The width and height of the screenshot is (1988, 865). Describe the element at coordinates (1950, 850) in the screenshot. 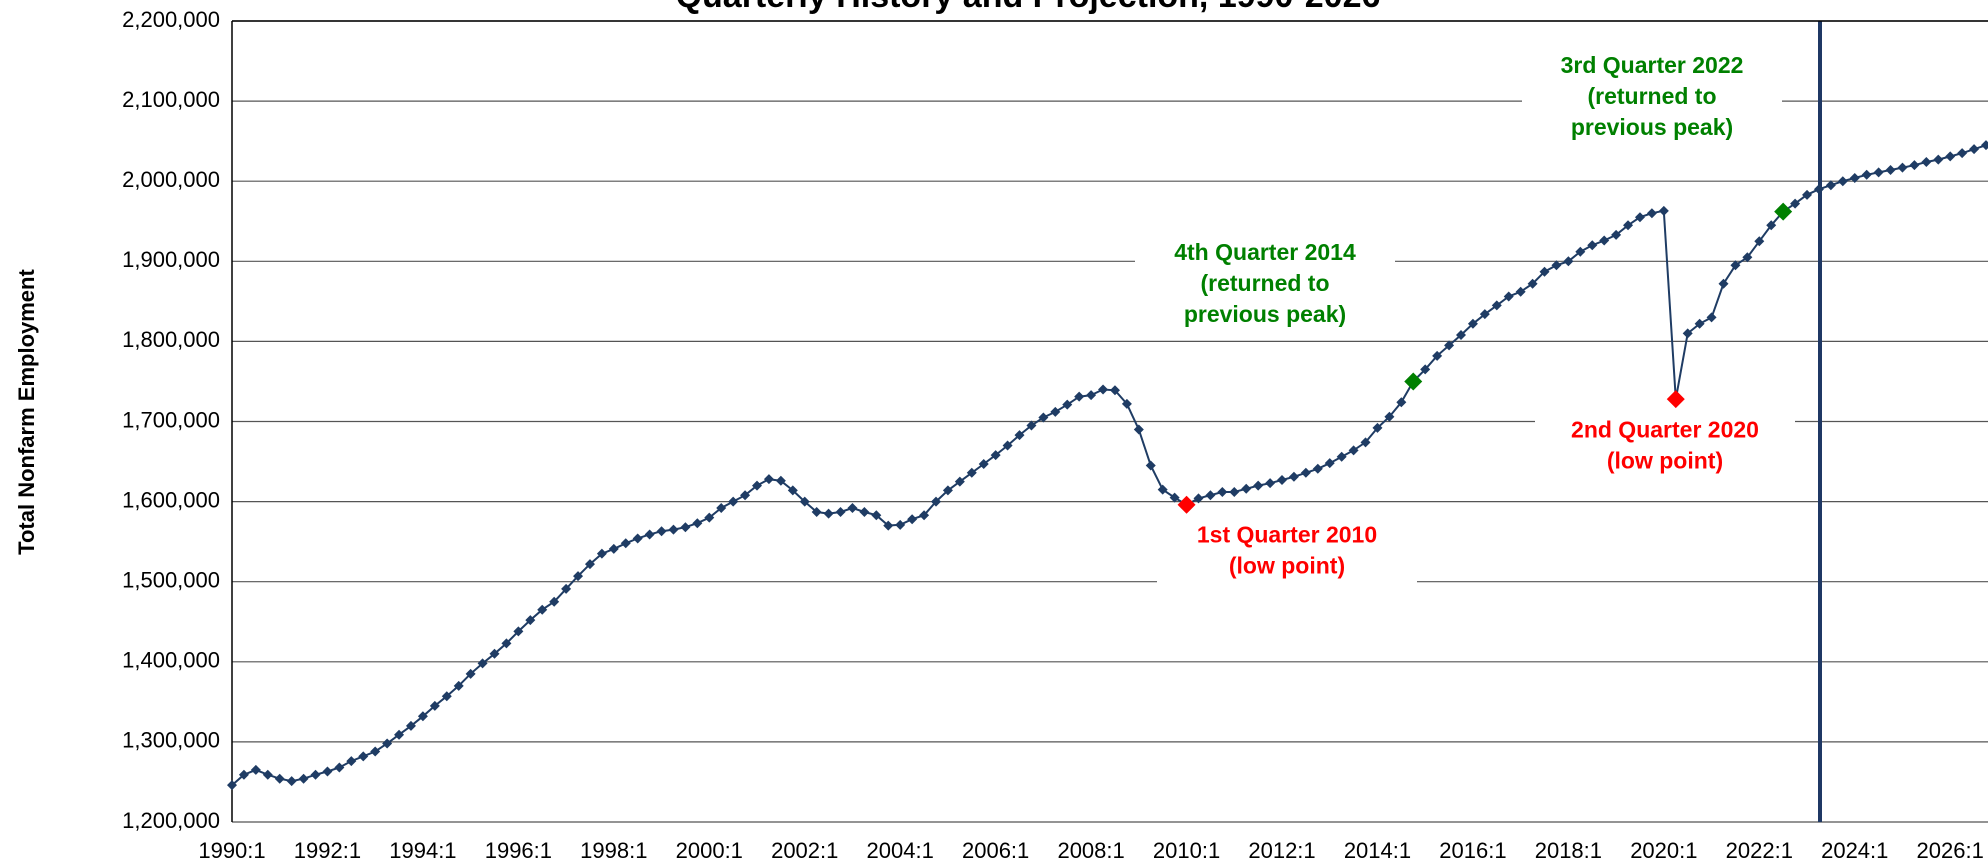

I see `x-tick-label: 2026:1` at that location.